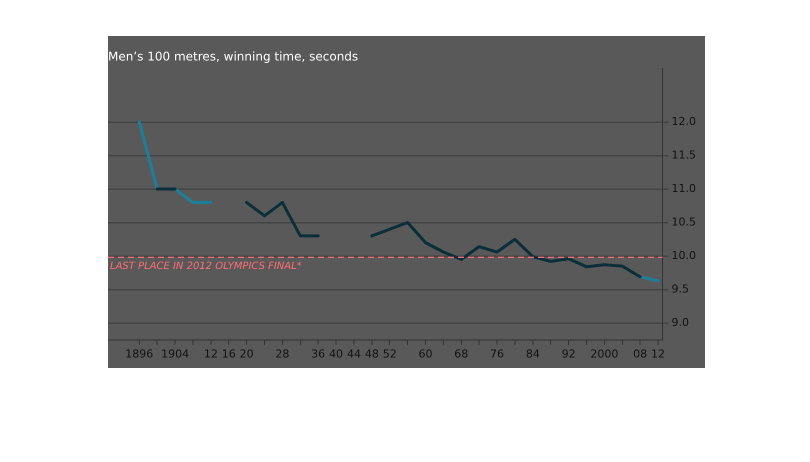  What do you see at coordinates (247, 353) in the screenshot?
I see `x-tick-label: 20` at bounding box center [247, 353].